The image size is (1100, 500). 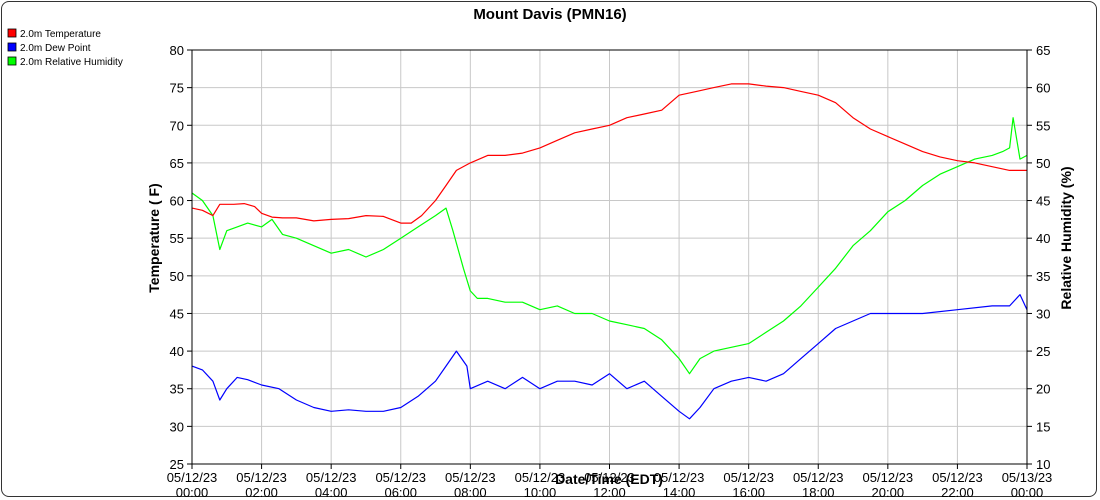 What do you see at coordinates (470, 492) in the screenshot?
I see `x-tick-label-time: 08:00` at bounding box center [470, 492].